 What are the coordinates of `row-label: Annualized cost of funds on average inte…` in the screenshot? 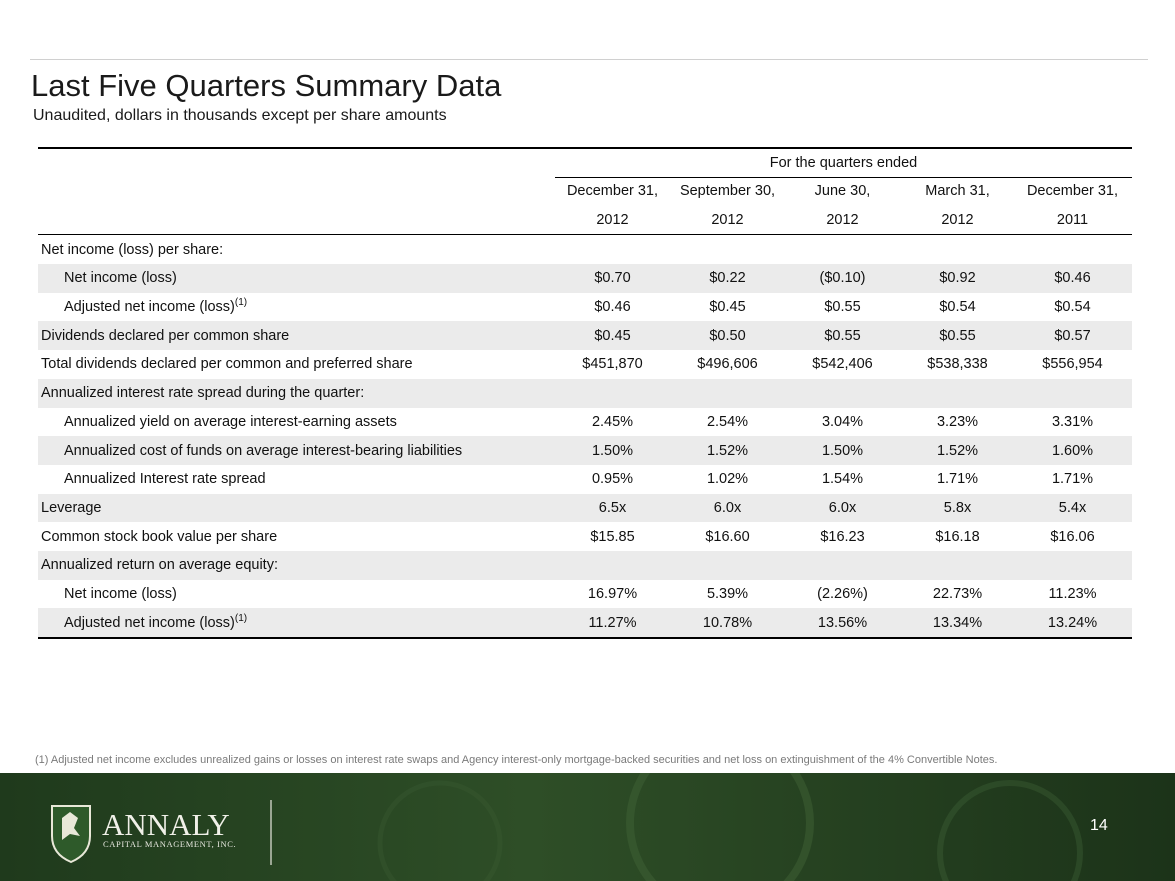 It's located at (296, 451).